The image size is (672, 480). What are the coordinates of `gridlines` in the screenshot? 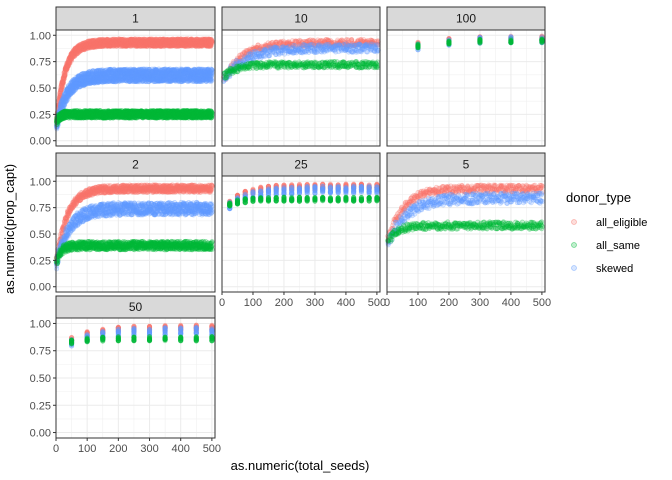 It's located at (135, 88).